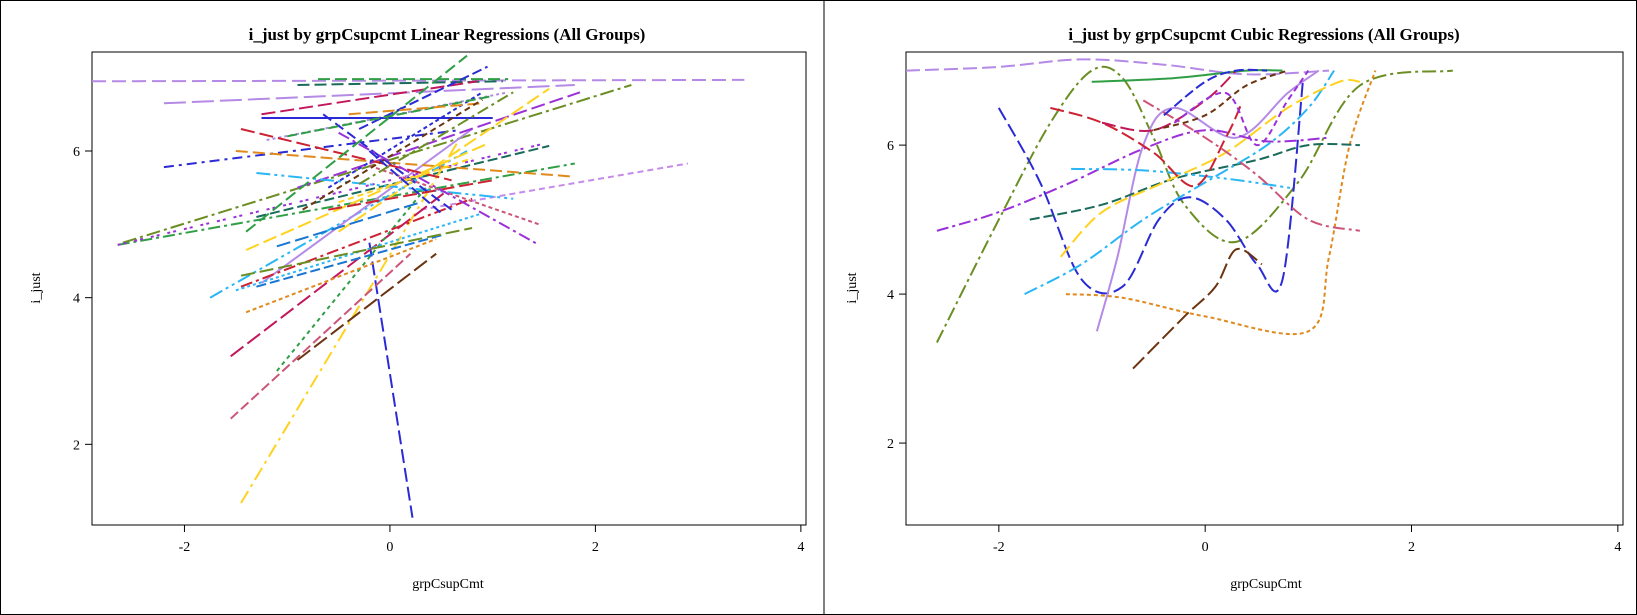 The image size is (1637, 615). What do you see at coordinates (595, 547) in the screenshot?
I see `linear-x-tick-label: 2` at bounding box center [595, 547].